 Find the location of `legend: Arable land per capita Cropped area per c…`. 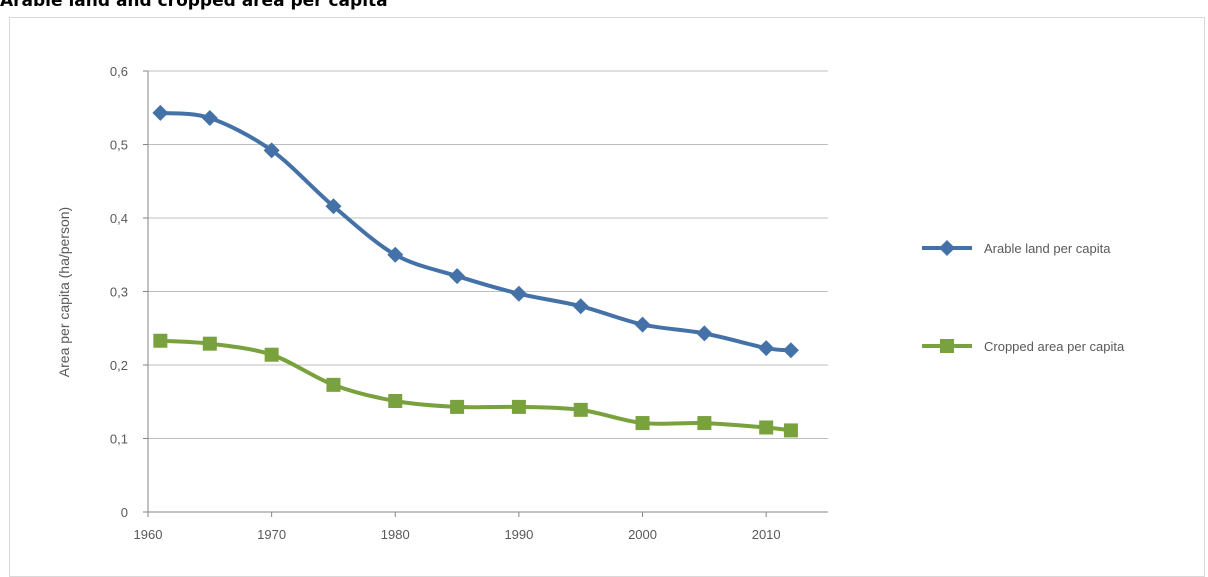

legend: Arable land per capita Cropped area per c… is located at coordinates (1023, 297).